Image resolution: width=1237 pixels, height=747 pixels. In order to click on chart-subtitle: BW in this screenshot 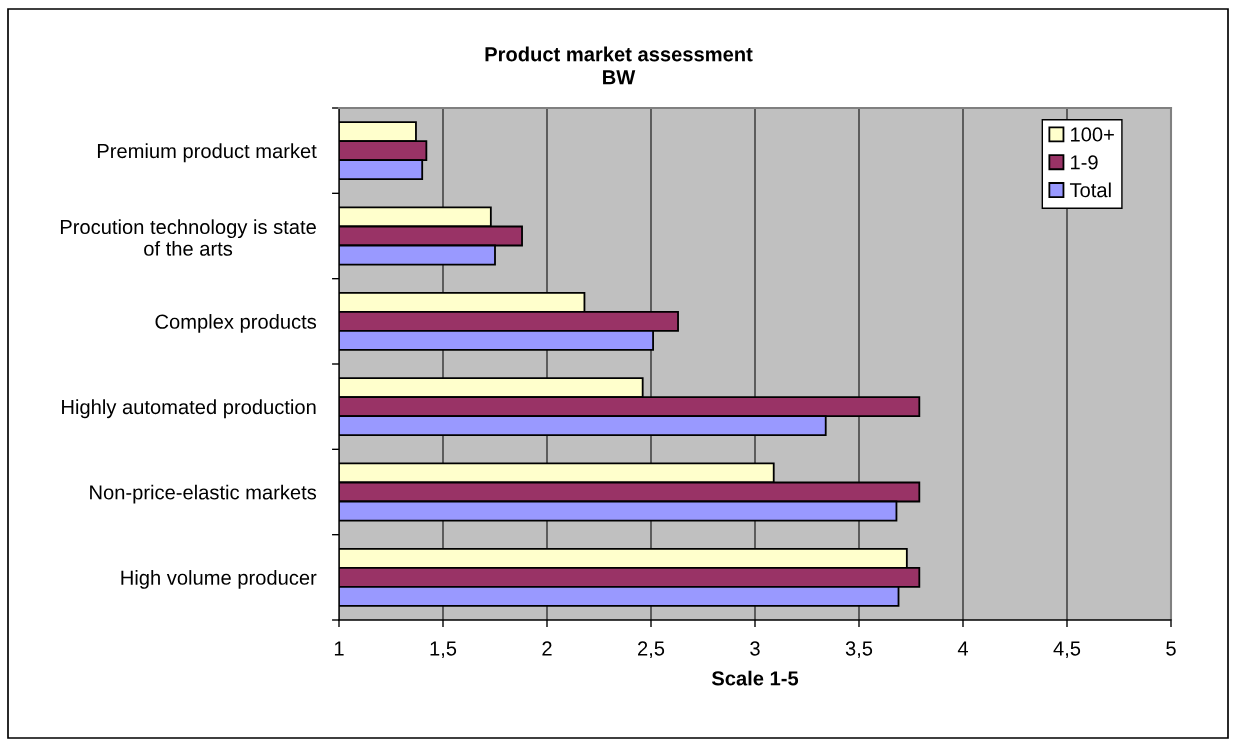, I will do `click(619, 77)`.